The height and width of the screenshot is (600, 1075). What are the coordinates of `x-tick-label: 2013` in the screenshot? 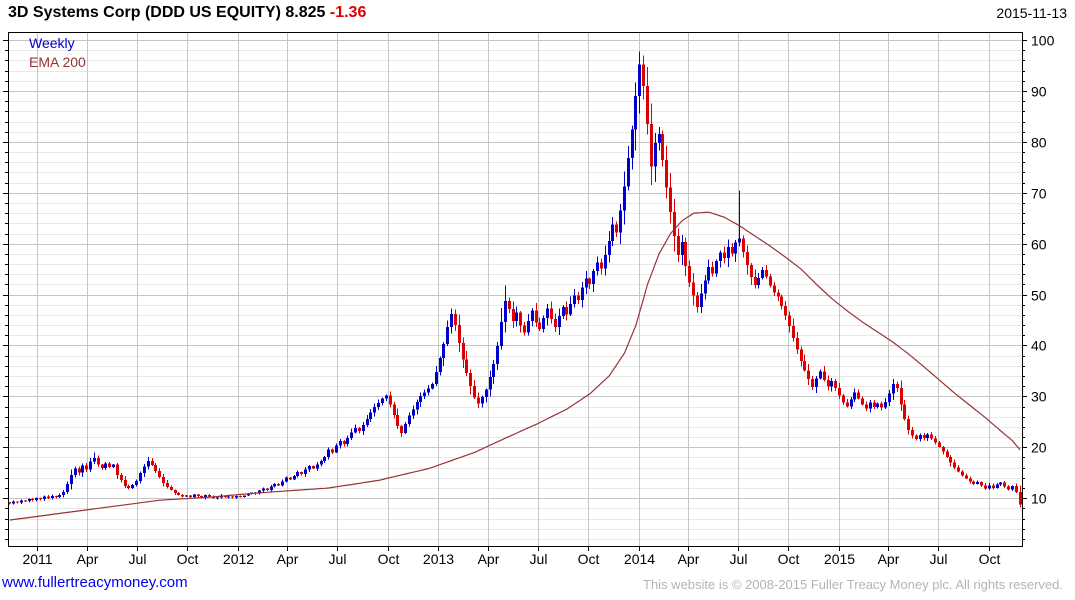 It's located at (438, 559).